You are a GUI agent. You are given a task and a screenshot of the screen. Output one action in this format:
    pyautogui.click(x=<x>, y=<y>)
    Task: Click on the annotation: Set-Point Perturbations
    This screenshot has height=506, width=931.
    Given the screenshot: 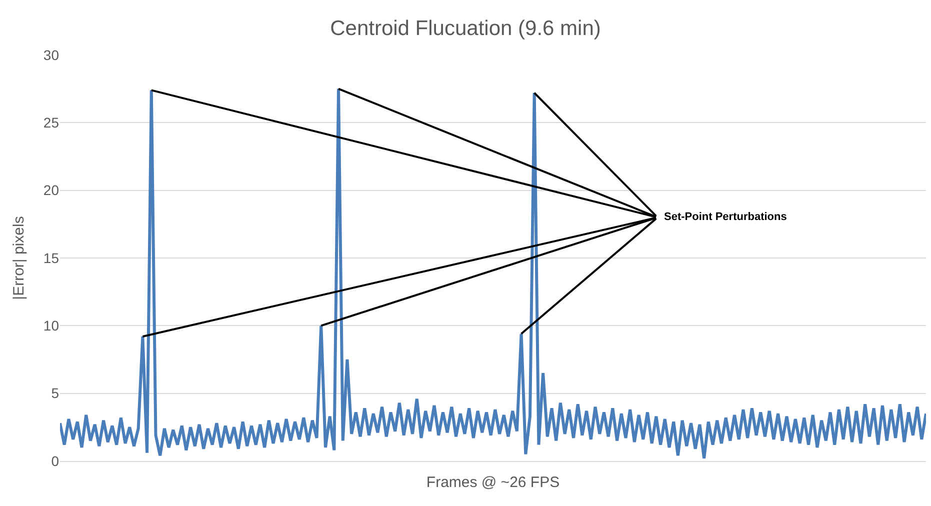 What is the action you would take?
    pyautogui.click(x=725, y=217)
    